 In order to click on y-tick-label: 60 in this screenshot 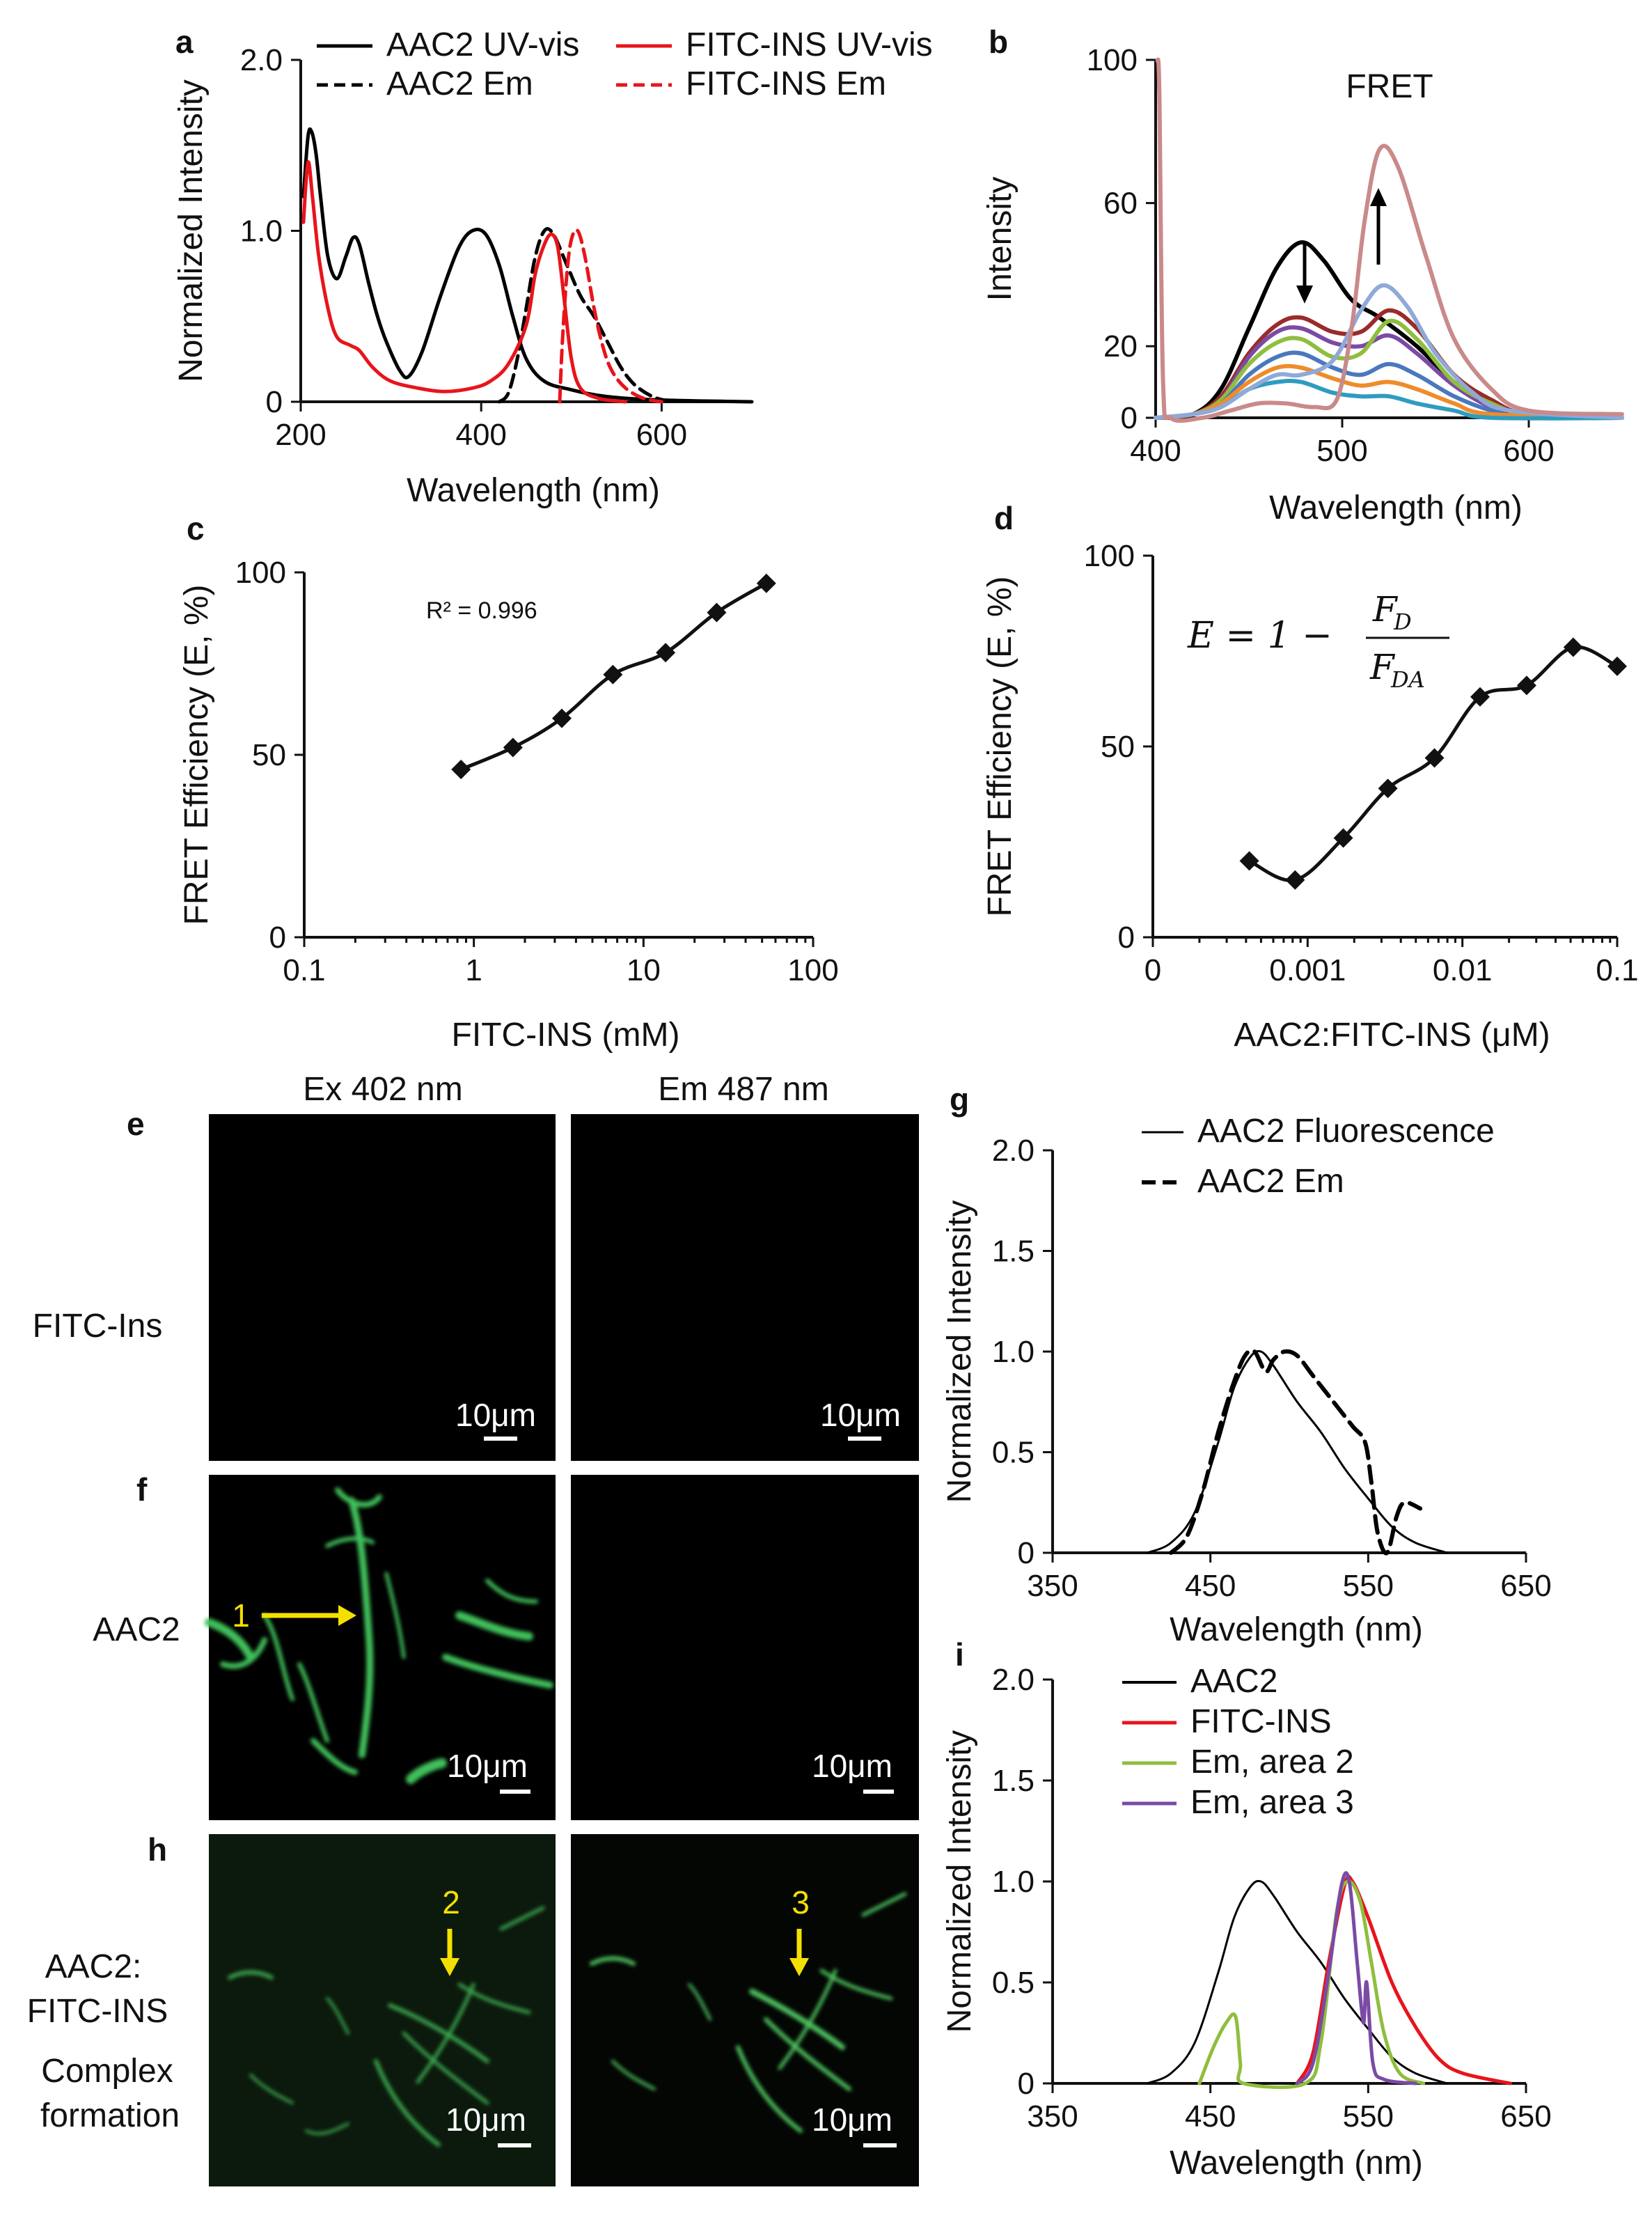, I will do `click(1120, 204)`.